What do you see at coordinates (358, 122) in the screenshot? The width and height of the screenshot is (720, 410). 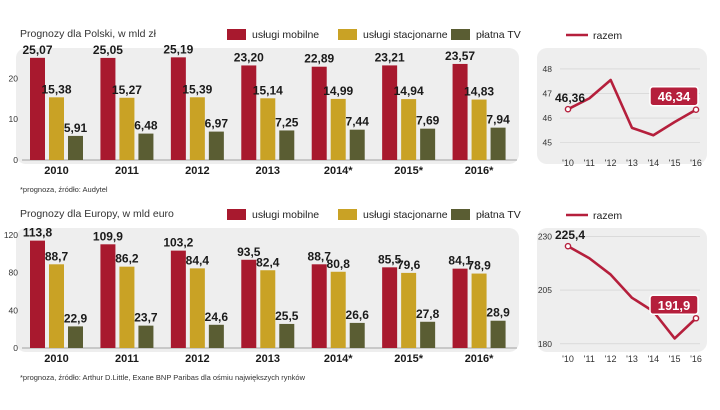 I see `bar-value-label: 7,44` at bounding box center [358, 122].